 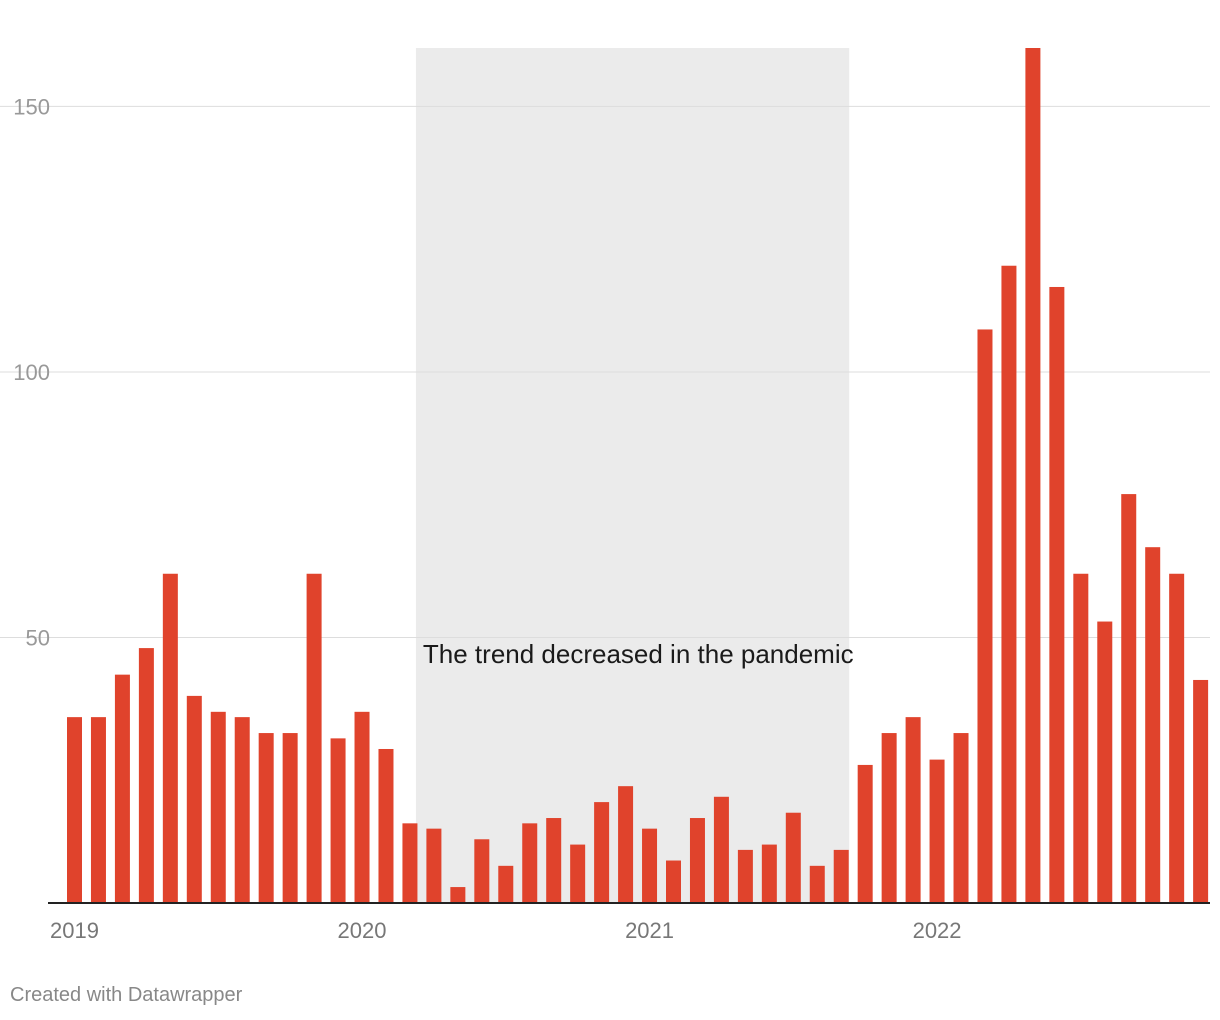 I want to click on pandemic-annotation: The trend decreased in the pandemic, so click(x=638, y=654).